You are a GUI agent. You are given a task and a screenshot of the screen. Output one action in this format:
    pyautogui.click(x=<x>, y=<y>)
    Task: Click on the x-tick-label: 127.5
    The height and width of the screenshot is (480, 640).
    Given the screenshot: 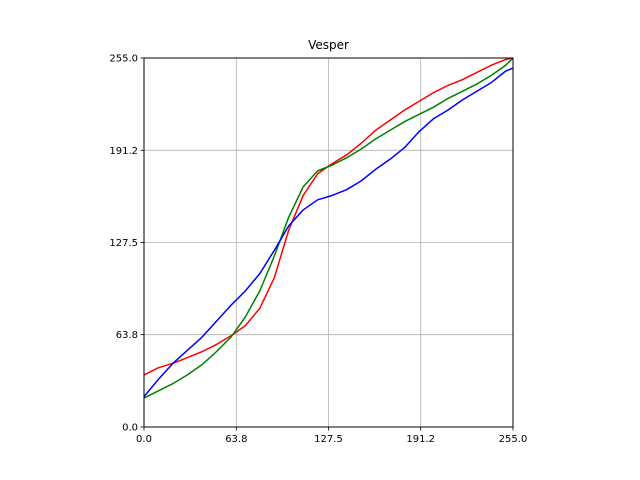 What is the action you would take?
    pyautogui.click(x=328, y=439)
    